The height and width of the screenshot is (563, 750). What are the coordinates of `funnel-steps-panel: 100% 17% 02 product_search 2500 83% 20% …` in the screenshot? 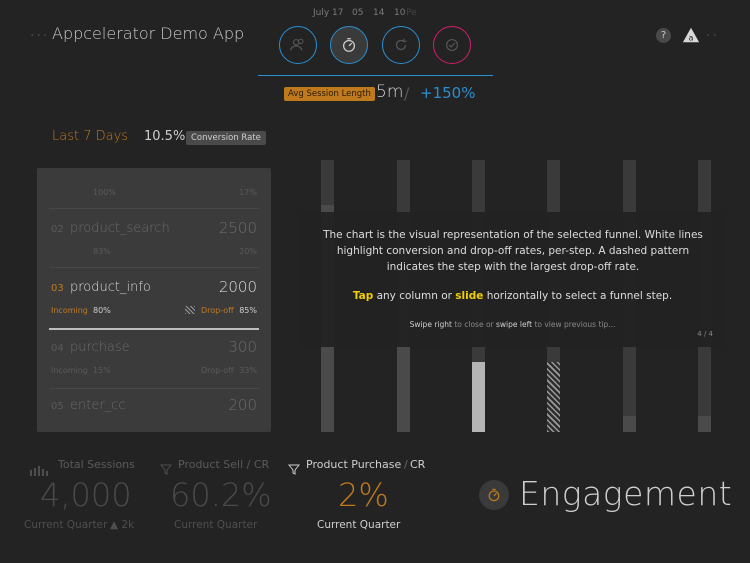 It's located at (154, 300).